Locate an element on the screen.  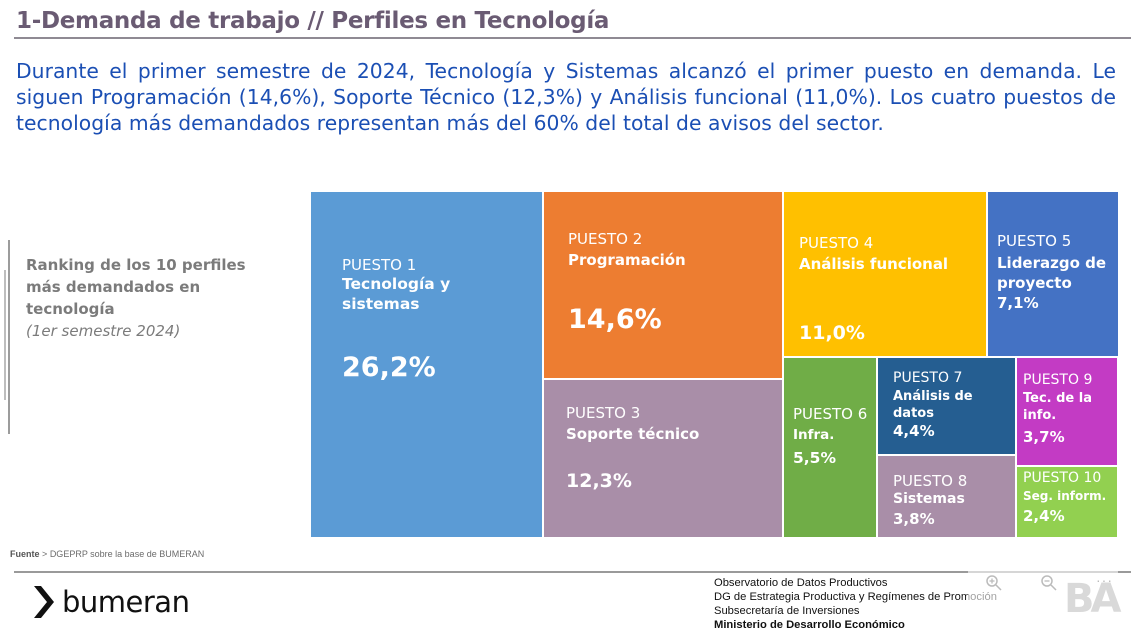
tile-value: 26,2% is located at coordinates (389, 367).